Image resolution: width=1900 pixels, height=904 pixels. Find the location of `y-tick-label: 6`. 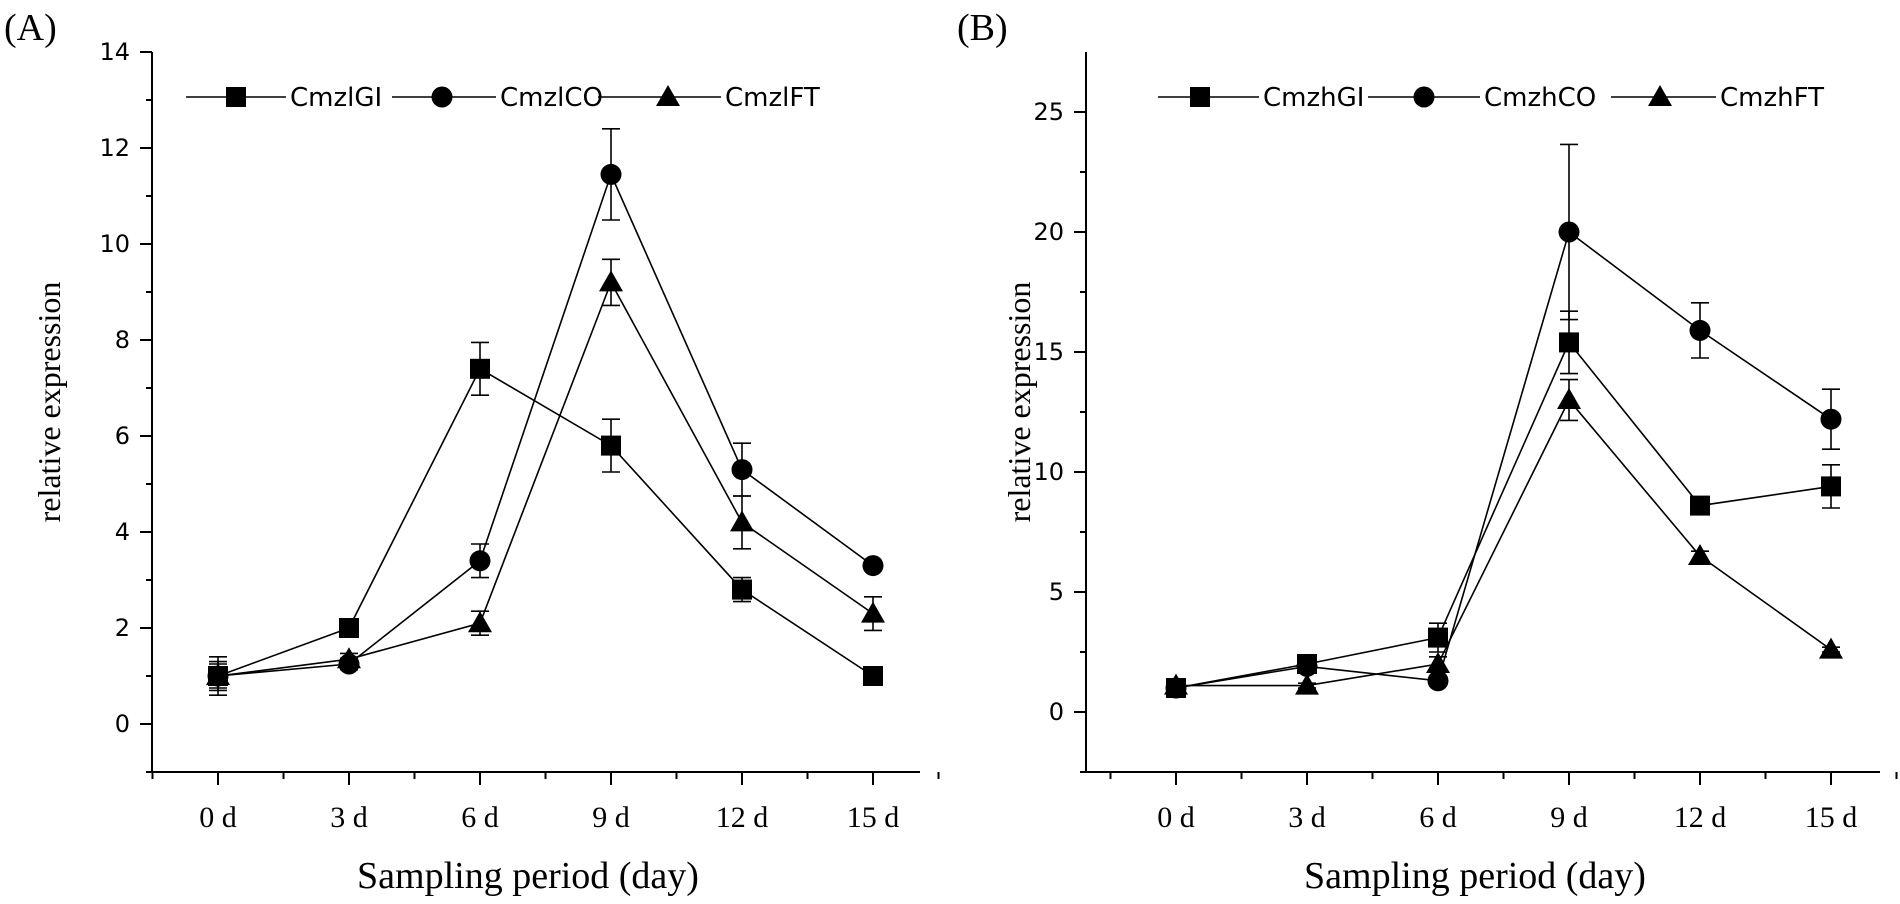

y-tick-label: 6 is located at coordinates (122, 436).